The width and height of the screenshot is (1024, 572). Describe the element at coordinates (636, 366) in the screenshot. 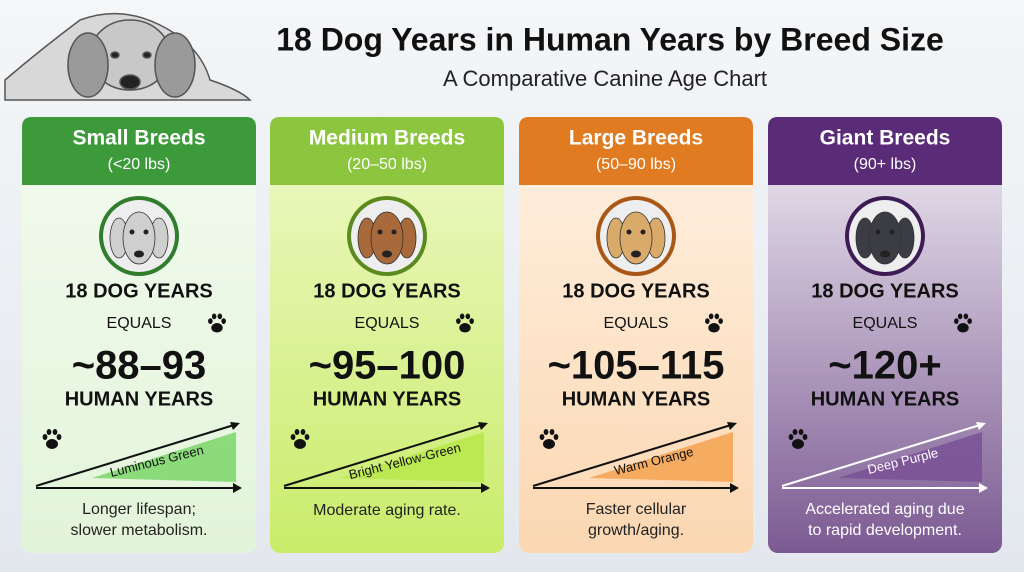

I see `human-years: ~105–115` at that location.